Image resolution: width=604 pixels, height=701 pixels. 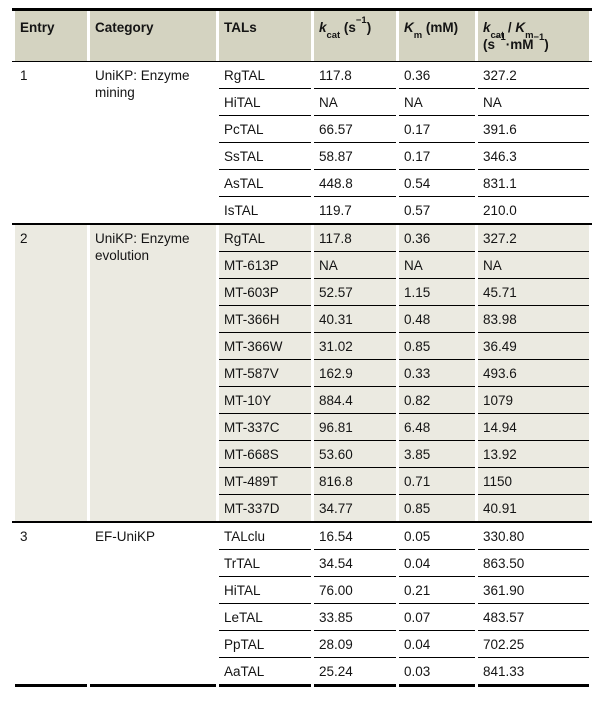 What do you see at coordinates (437, 291) in the screenshot?
I see `km-cell: 1.15` at bounding box center [437, 291].